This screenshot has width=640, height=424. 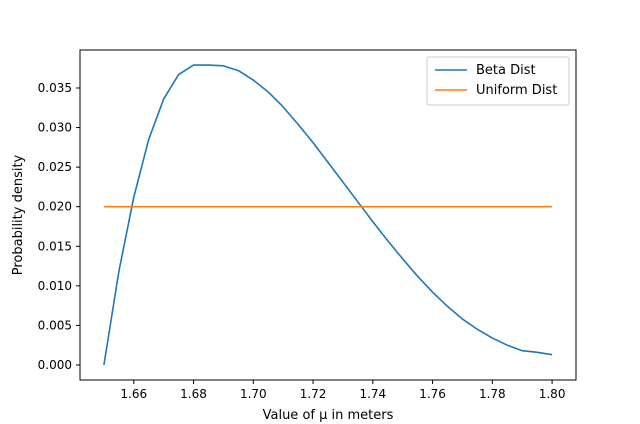 What do you see at coordinates (552, 394) in the screenshot?
I see `x-tick-label: 1.80` at bounding box center [552, 394].